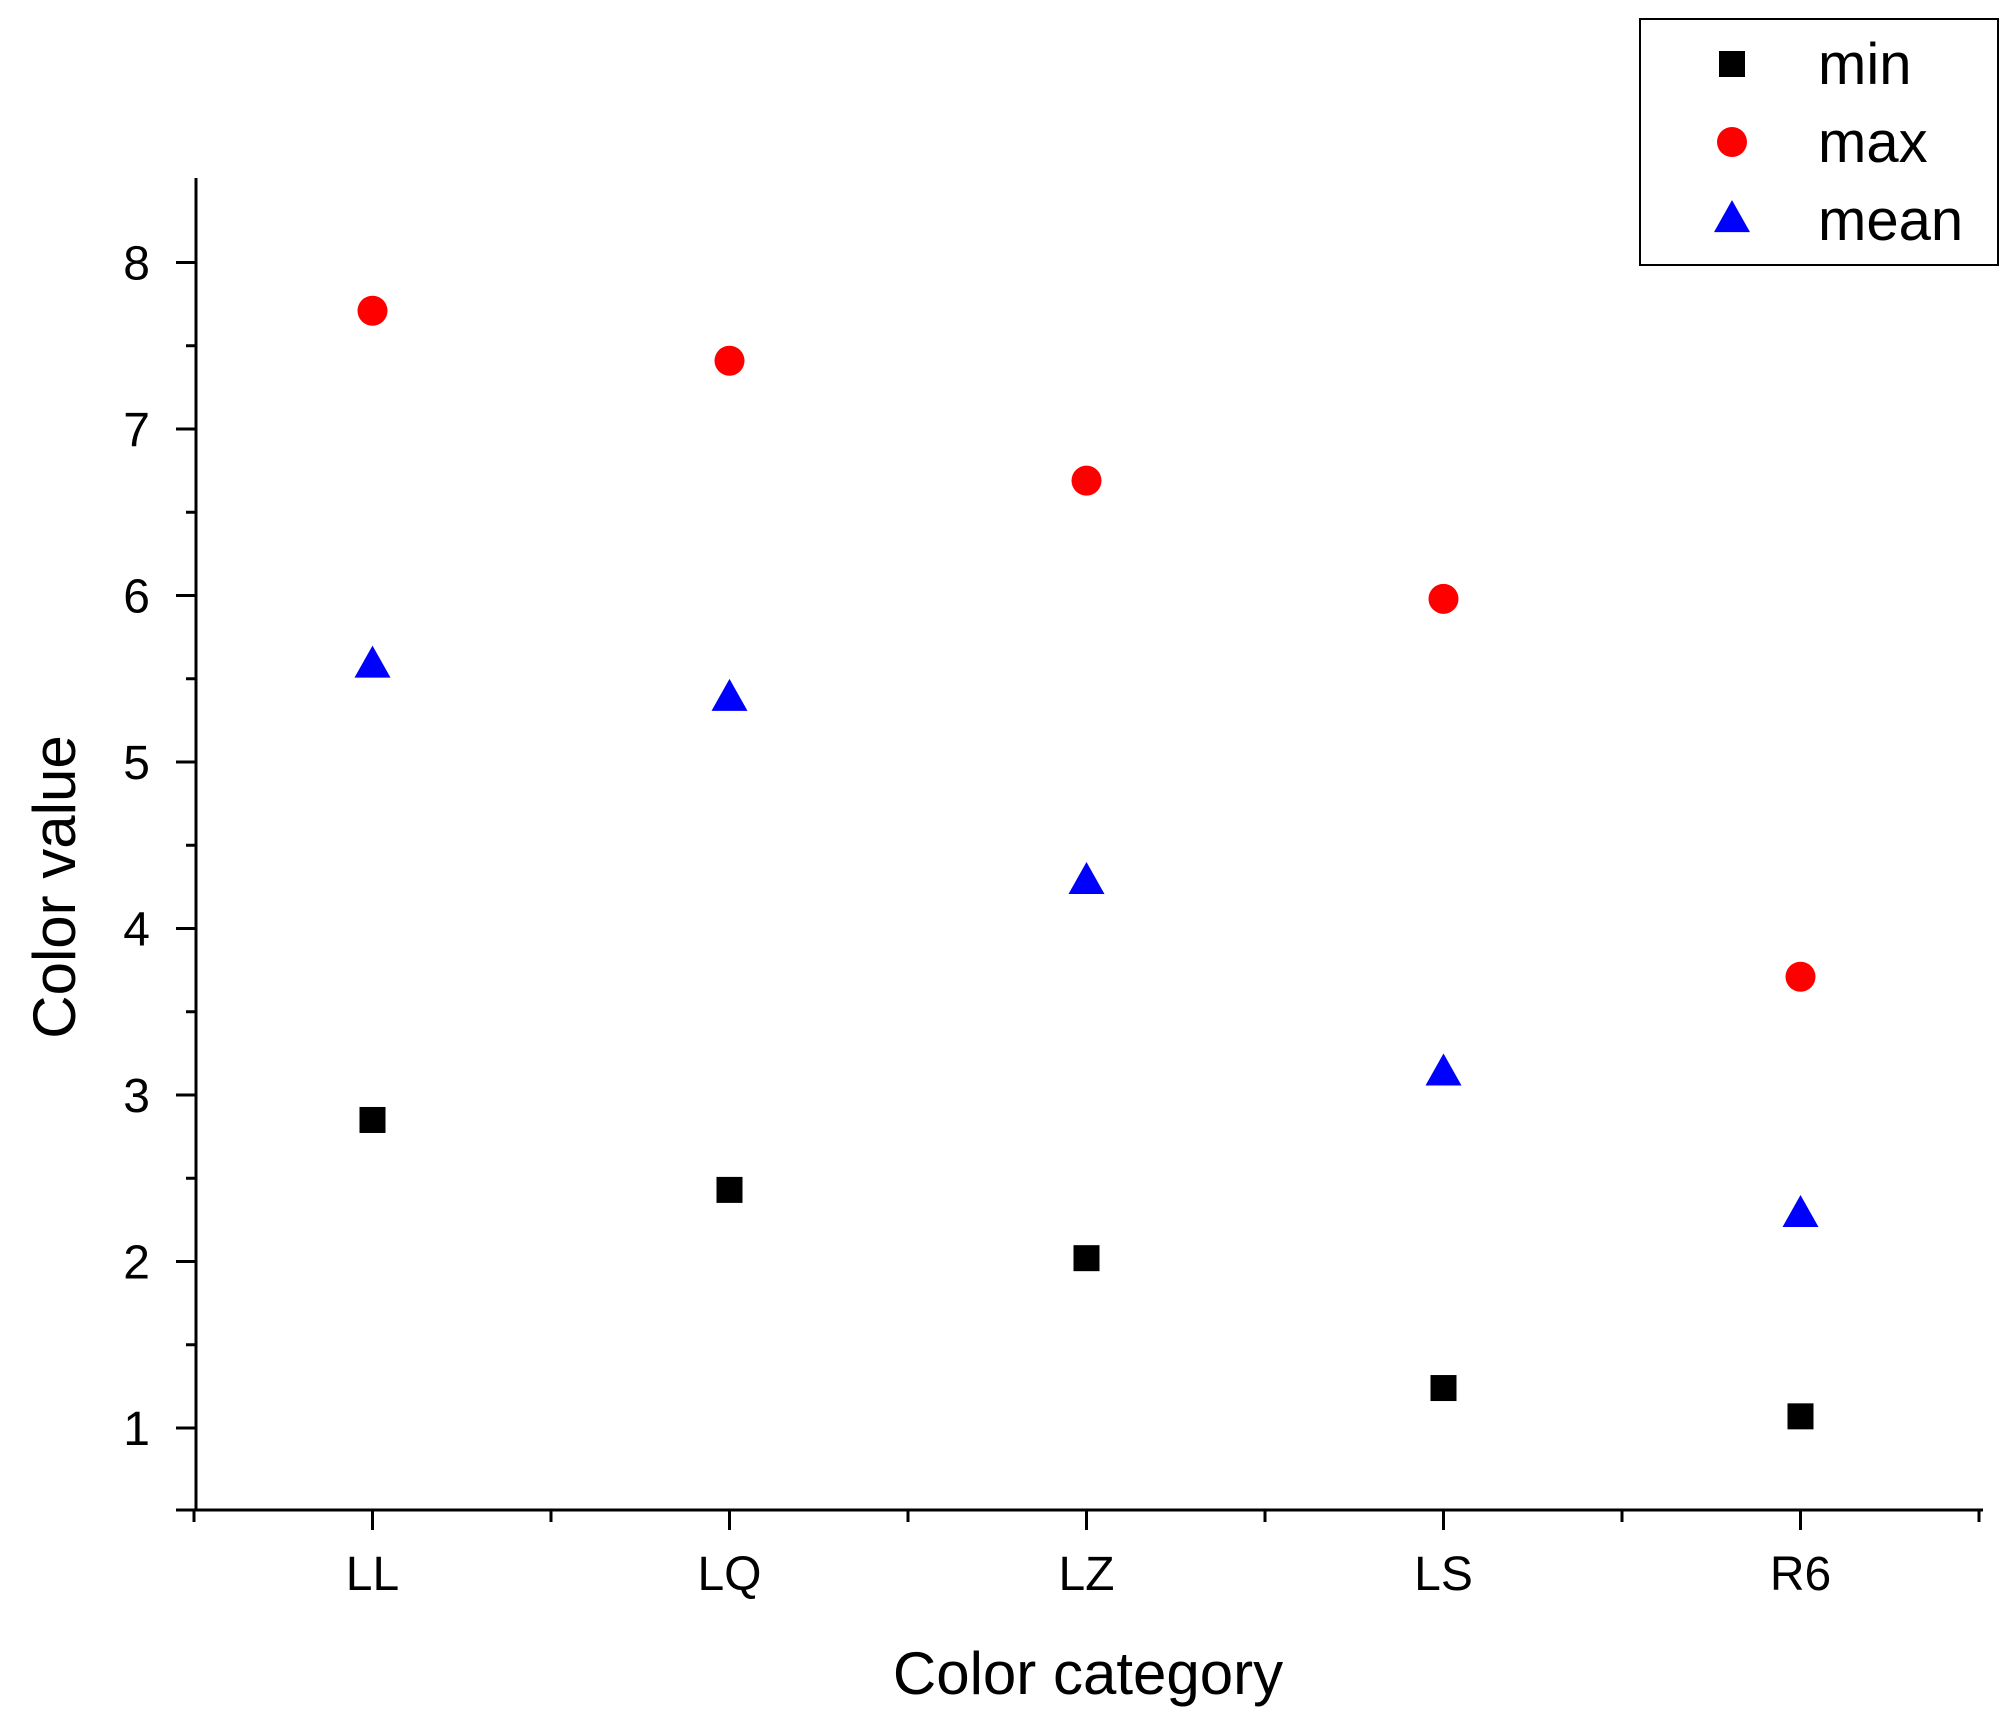 Image resolution: width=2010 pixels, height=1722 pixels. Describe the element at coordinates (1890, 220) in the screenshot. I see `legend-label-mean: mean` at that location.